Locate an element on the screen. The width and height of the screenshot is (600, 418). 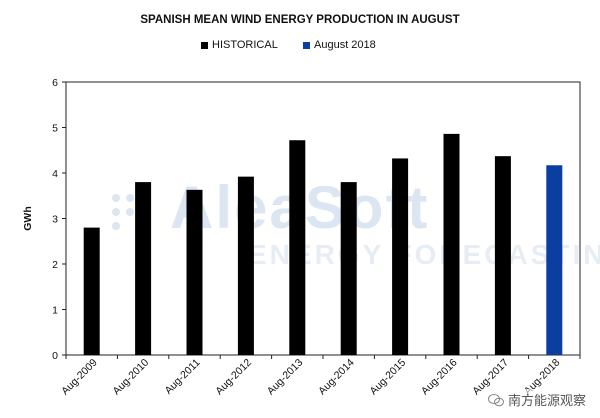
bar-historical-aug-2013 is located at coordinates (297, 247).